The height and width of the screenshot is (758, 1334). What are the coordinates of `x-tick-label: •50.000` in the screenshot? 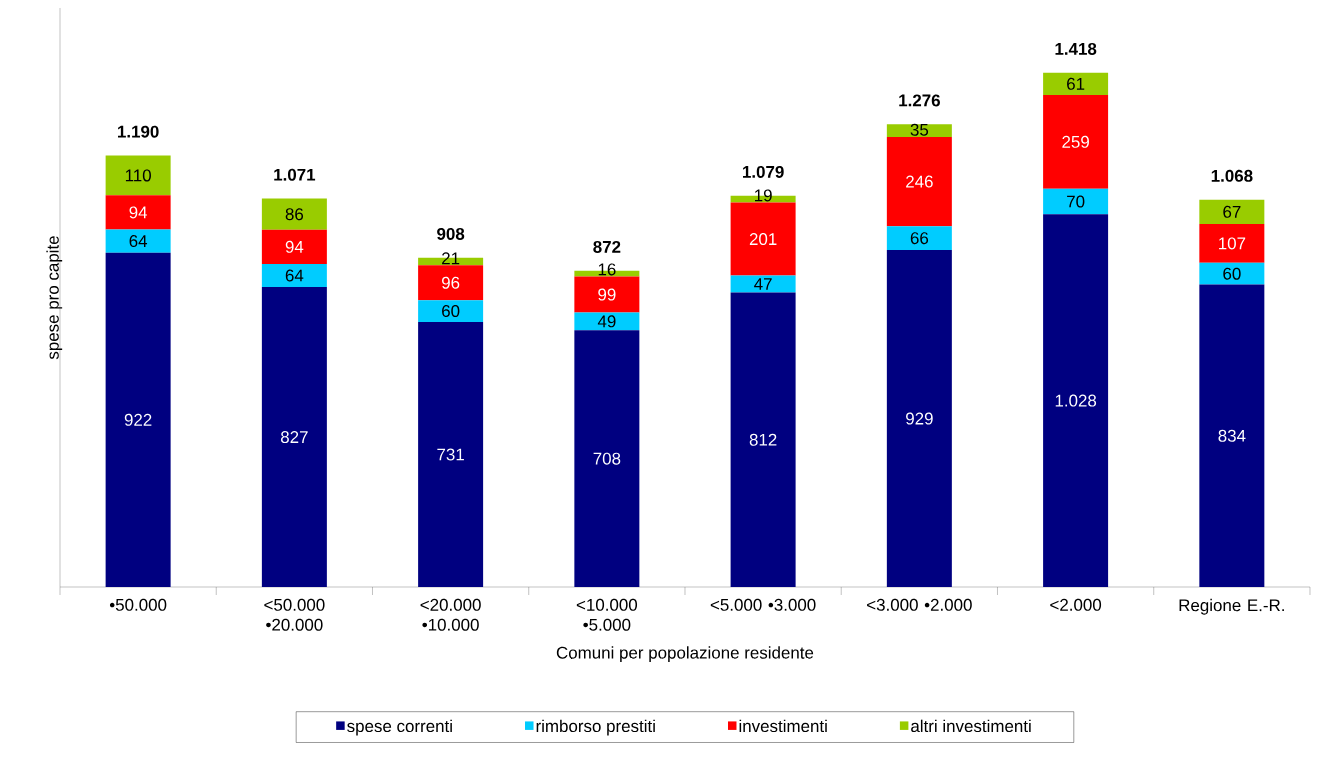 It's located at (138, 604).